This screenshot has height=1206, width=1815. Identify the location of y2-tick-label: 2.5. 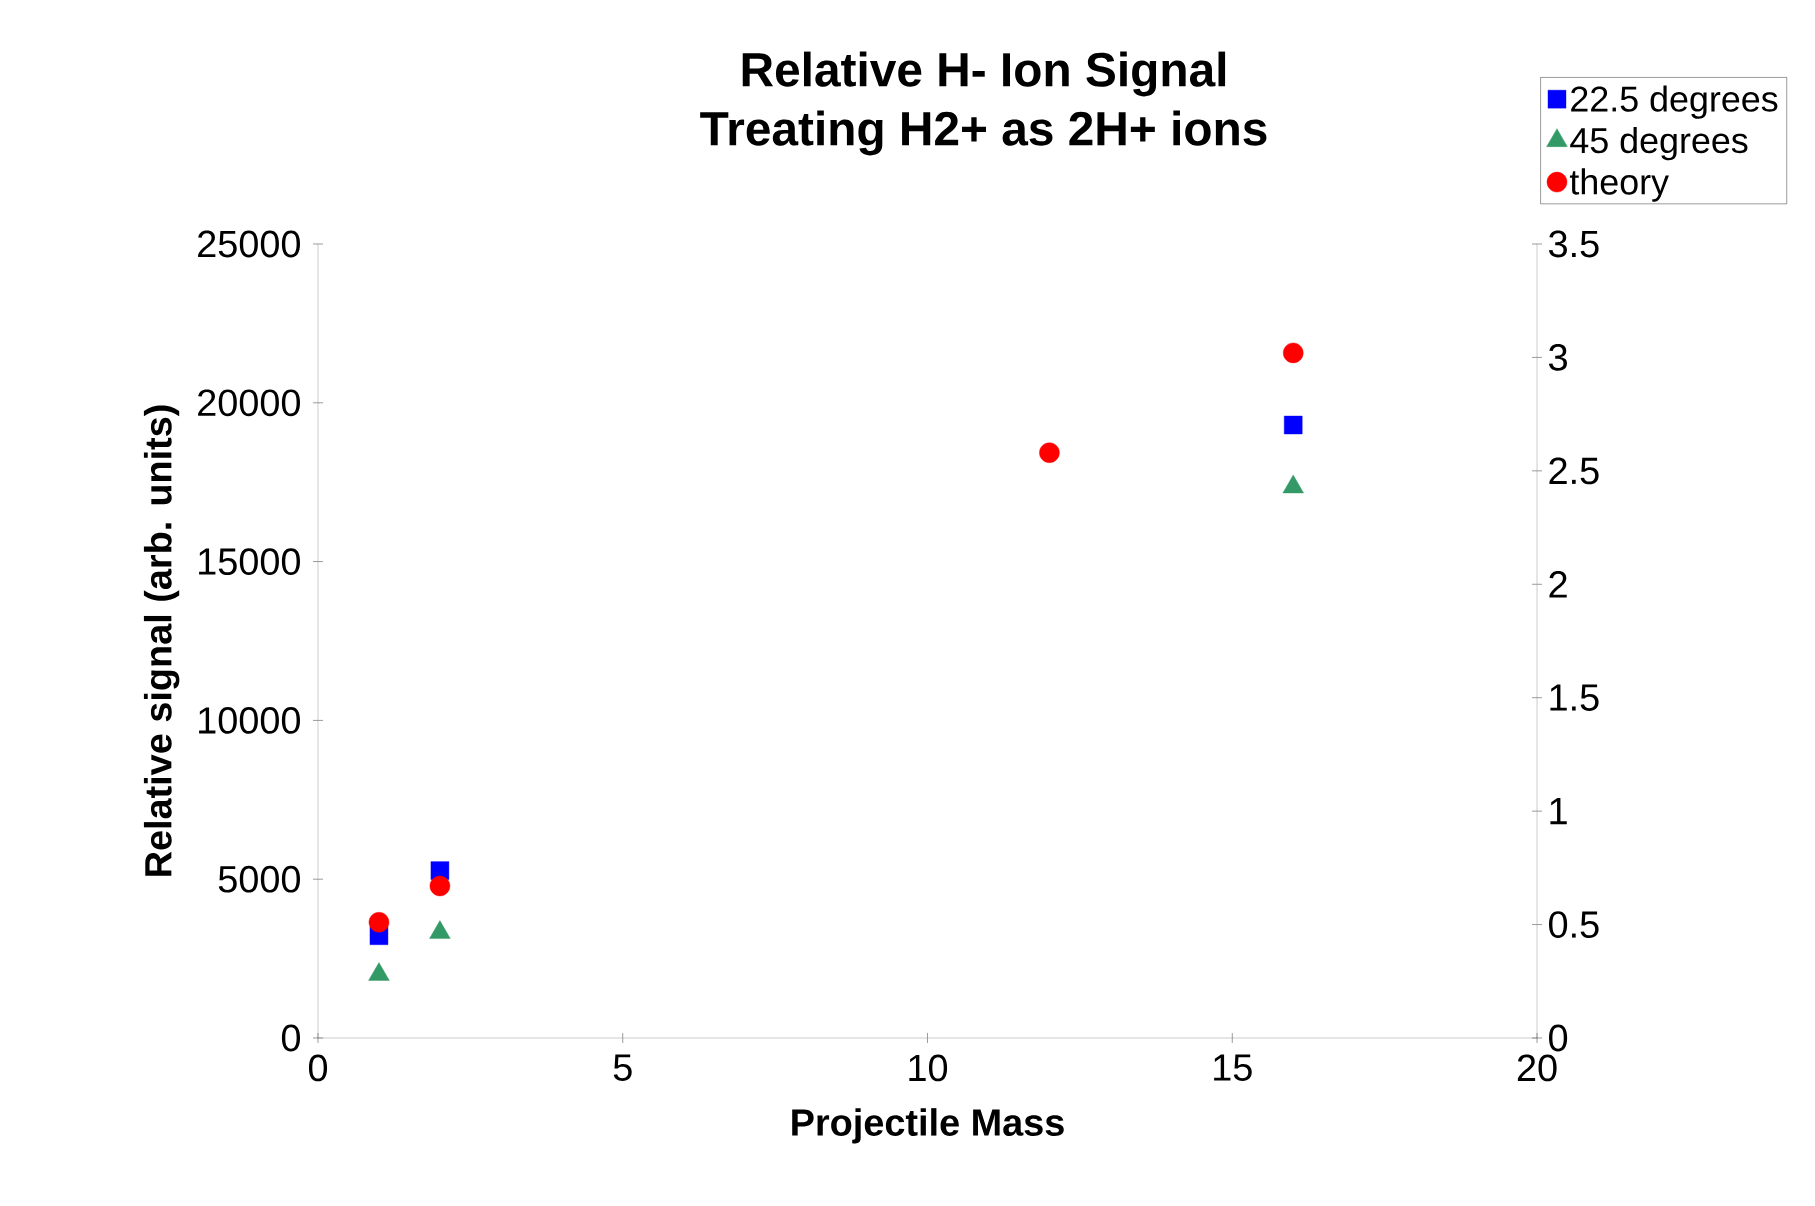
(1574, 471).